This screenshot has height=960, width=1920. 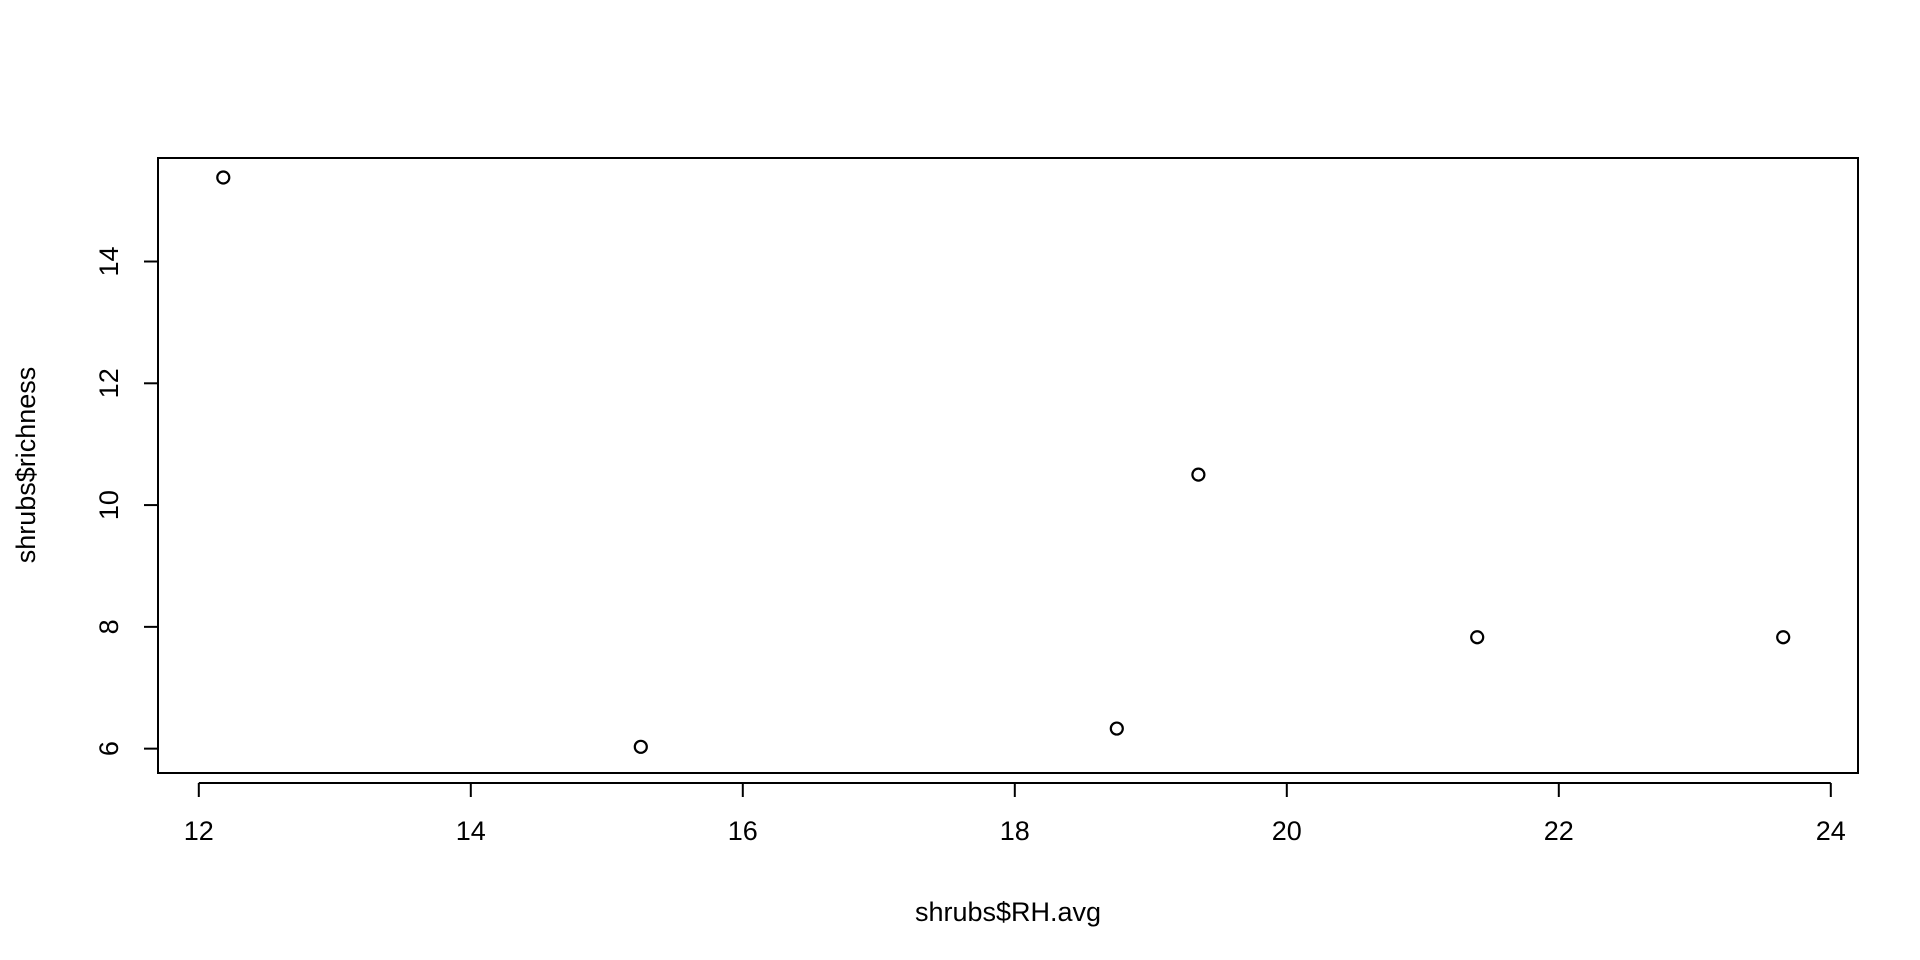 I want to click on x-axis-label: shrubs$RH.avg, so click(x=1008, y=912).